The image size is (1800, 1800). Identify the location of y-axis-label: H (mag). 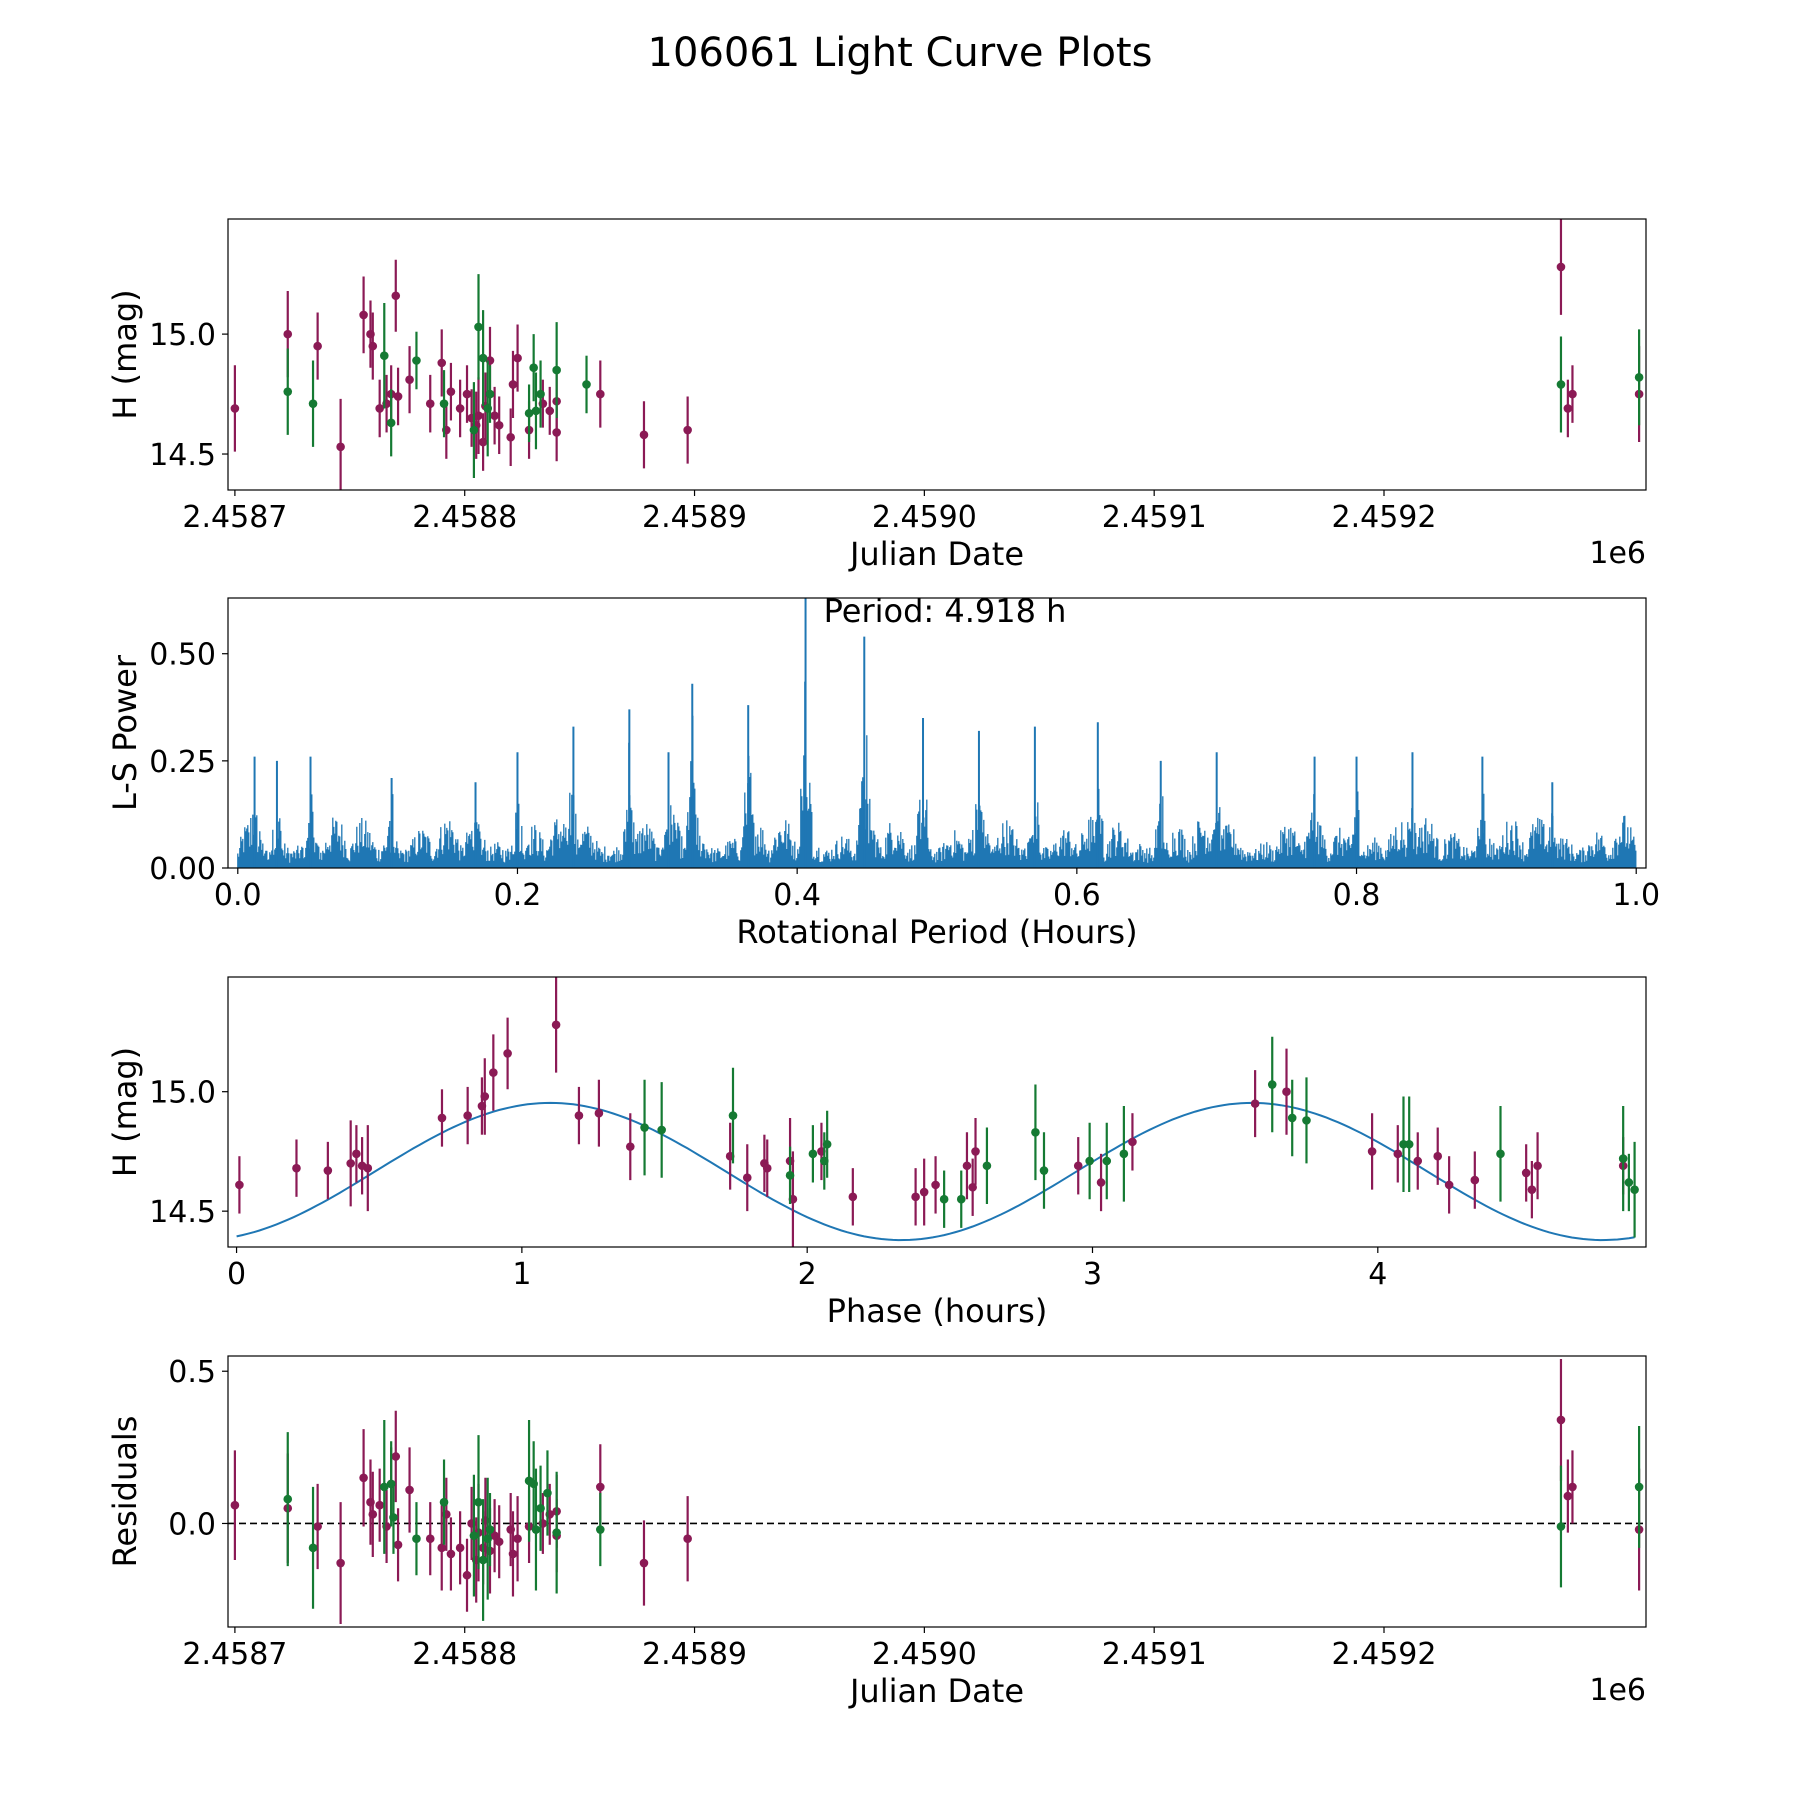
(125, 354).